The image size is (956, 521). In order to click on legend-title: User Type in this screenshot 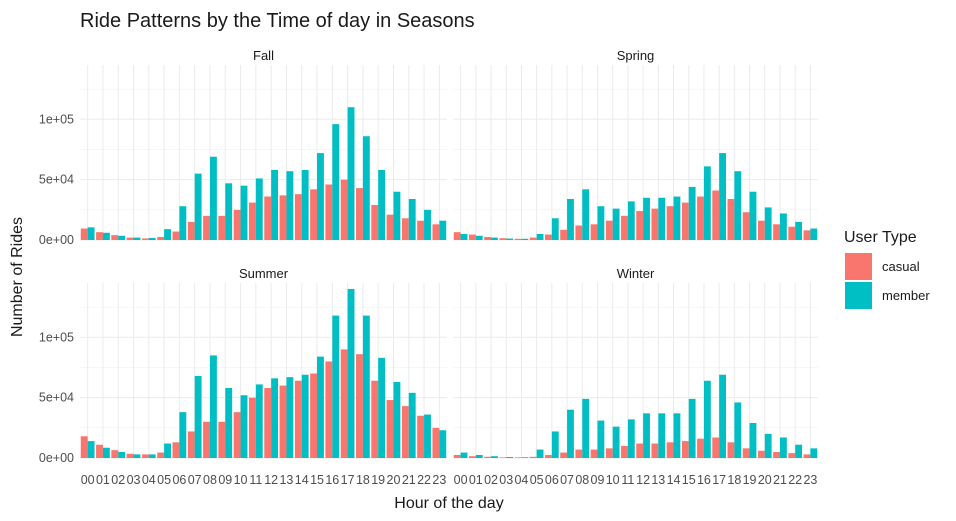, I will do `click(880, 237)`.